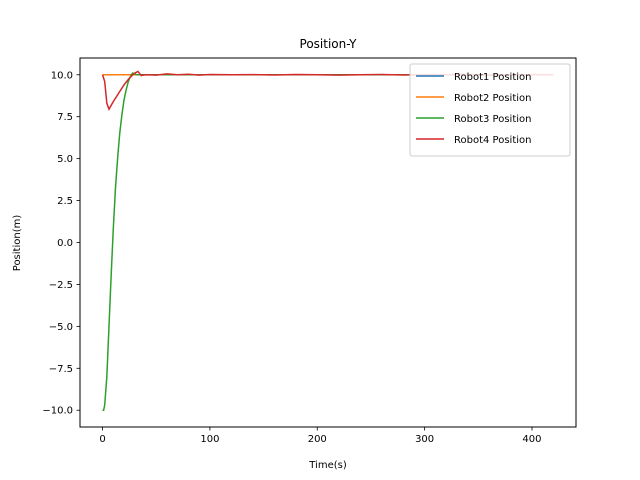  What do you see at coordinates (62, 75) in the screenshot?
I see `y-tick-label: 10.0` at bounding box center [62, 75].